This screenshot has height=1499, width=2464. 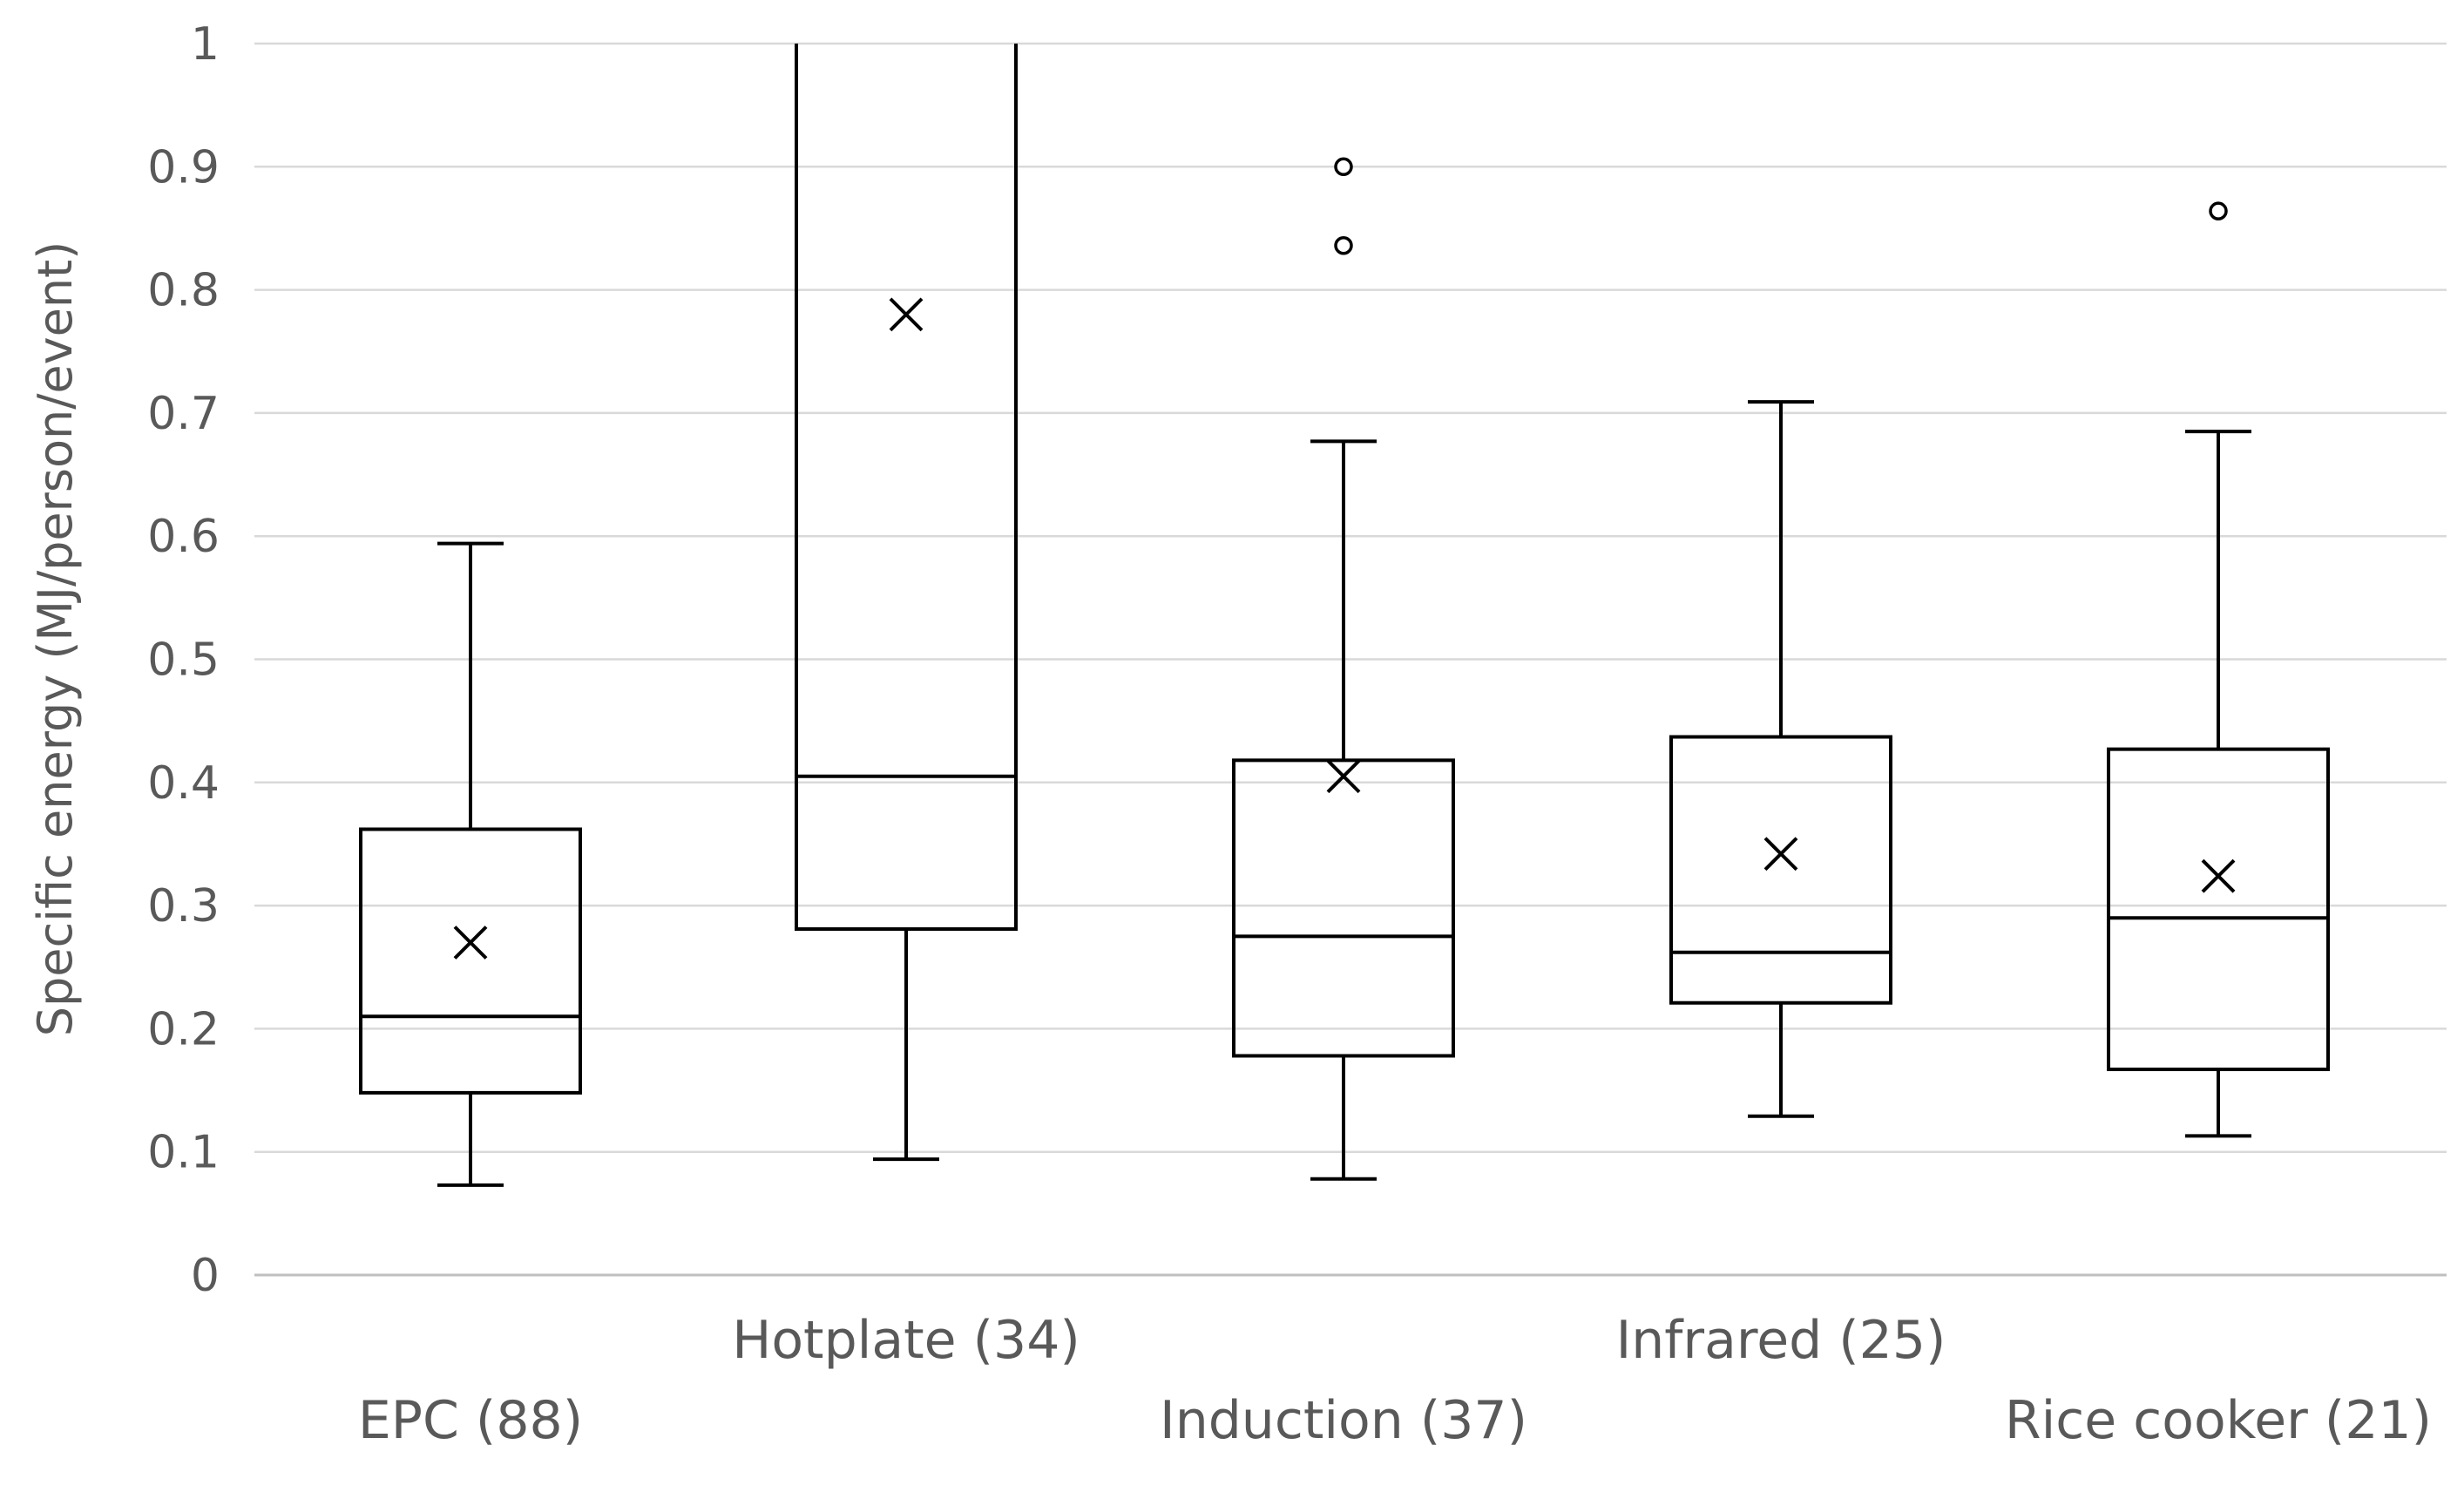 What do you see at coordinates (183, 537) in the screenshot?
I see `y-tick-label: 0.6` at bounding box center [183, 537].